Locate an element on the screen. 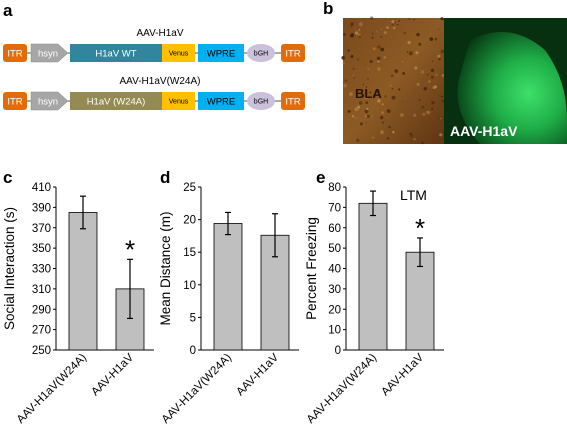 This screenshot has height=430, width=567. y-tick-label: 30 is located at coordinates (334, 290).